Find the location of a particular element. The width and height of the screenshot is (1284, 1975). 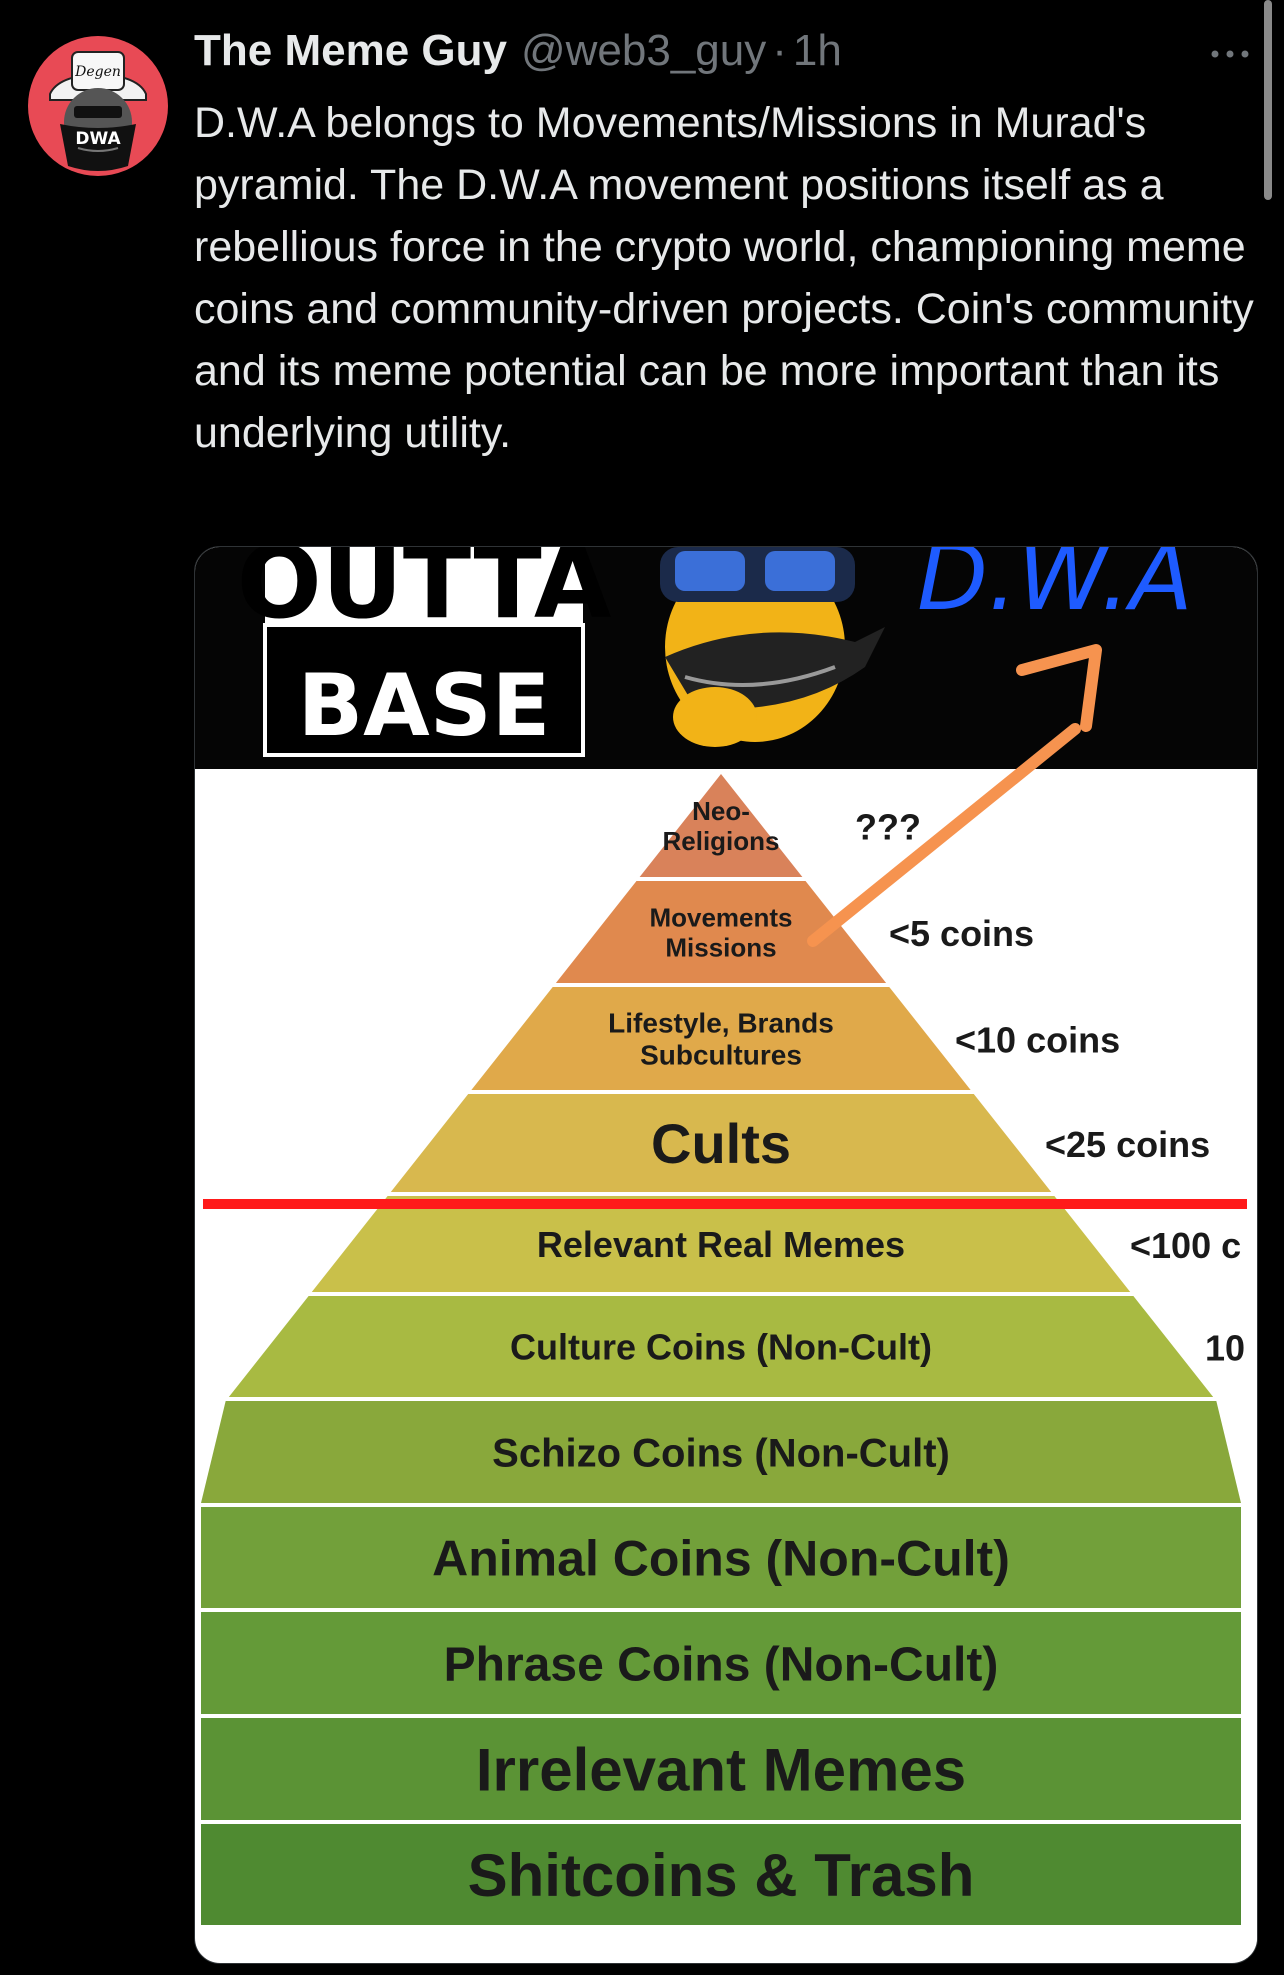

pyramid-tier-label: Relevant Real Memes is located at coordinates (721, 1244).